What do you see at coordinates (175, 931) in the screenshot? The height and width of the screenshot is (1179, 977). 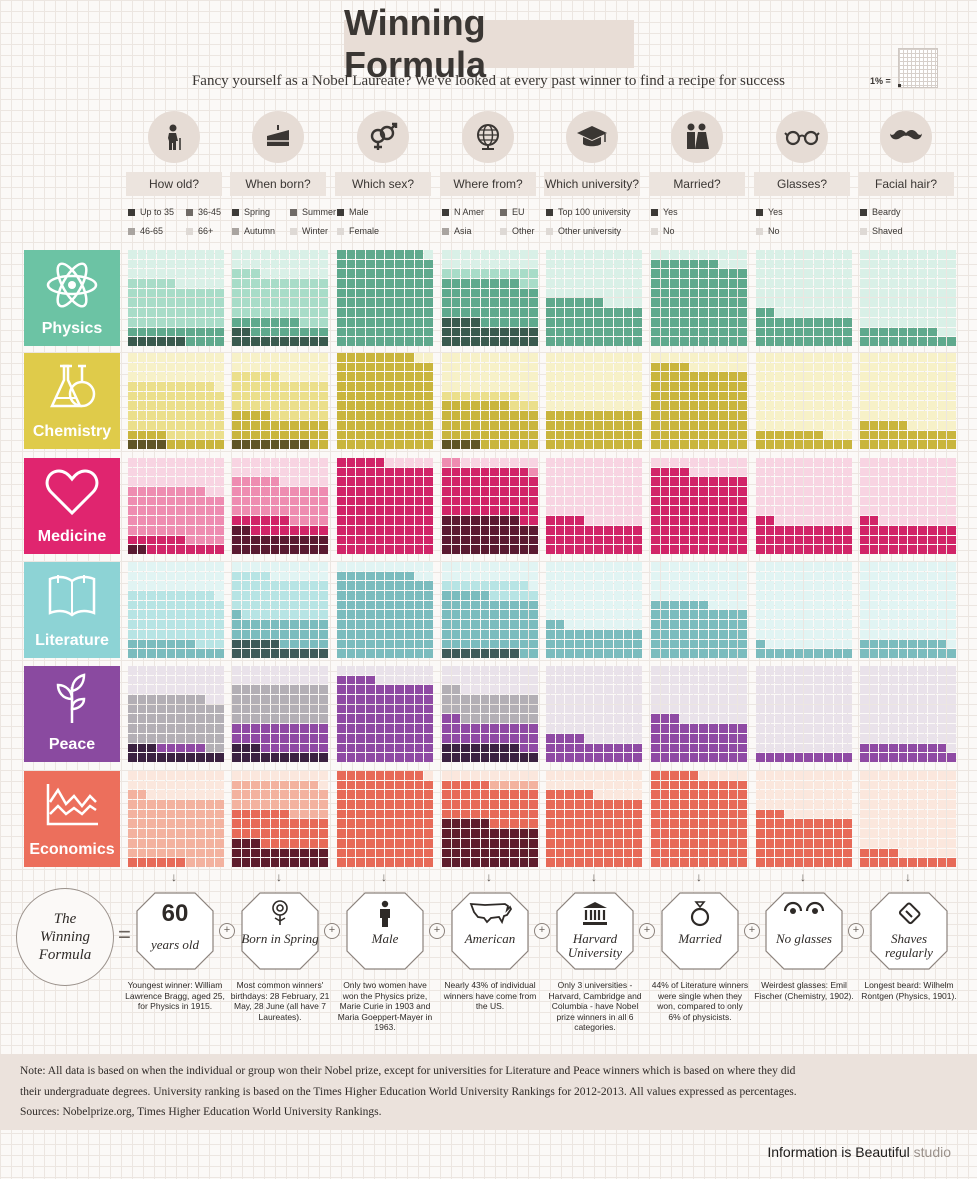 I see `formula-item: 60 years old` at bounding box center [175, 931].